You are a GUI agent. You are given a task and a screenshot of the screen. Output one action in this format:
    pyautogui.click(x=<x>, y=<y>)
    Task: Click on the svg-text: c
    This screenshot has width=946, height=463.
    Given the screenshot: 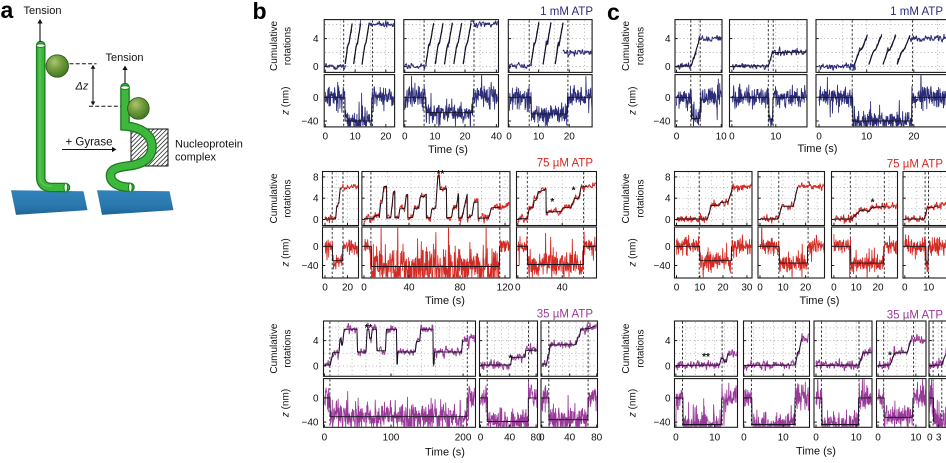 What is the action you would take?
    pyautogui.click(x=613, y=12)
    